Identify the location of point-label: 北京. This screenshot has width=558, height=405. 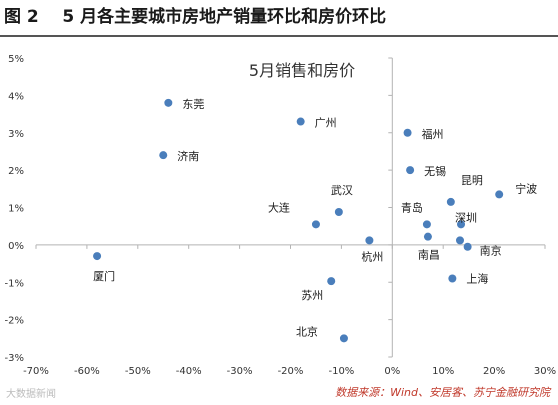
(307, 331).